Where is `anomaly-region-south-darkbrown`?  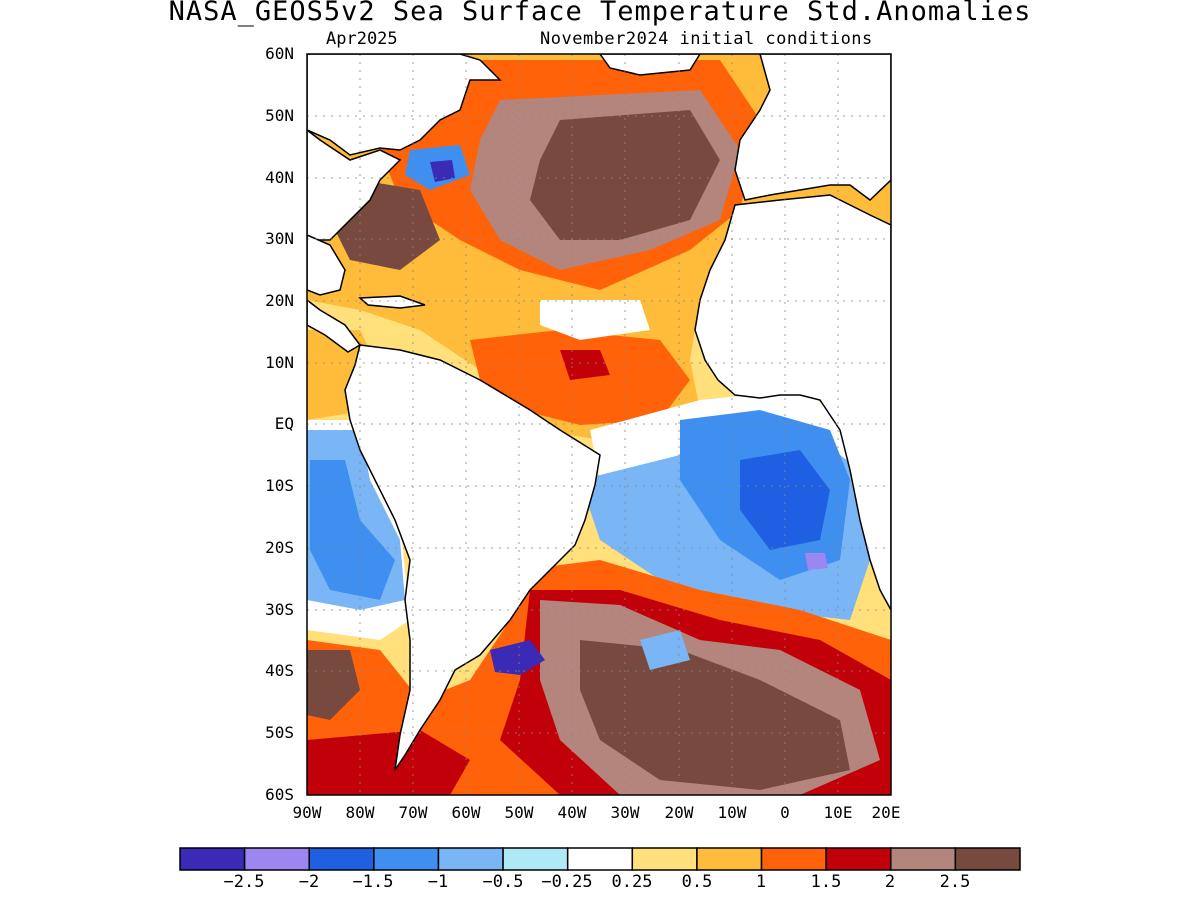
anomaly-region-south-darkbrown is located at coordinates (715, 715).